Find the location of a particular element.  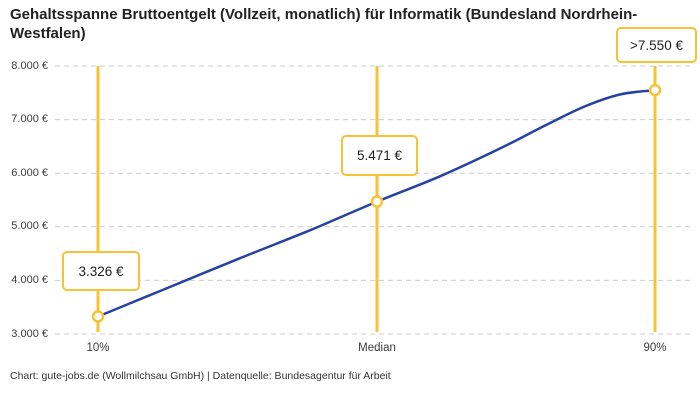

y-axis-tick-label: 5.000 € is located at coordinates (29, 226).